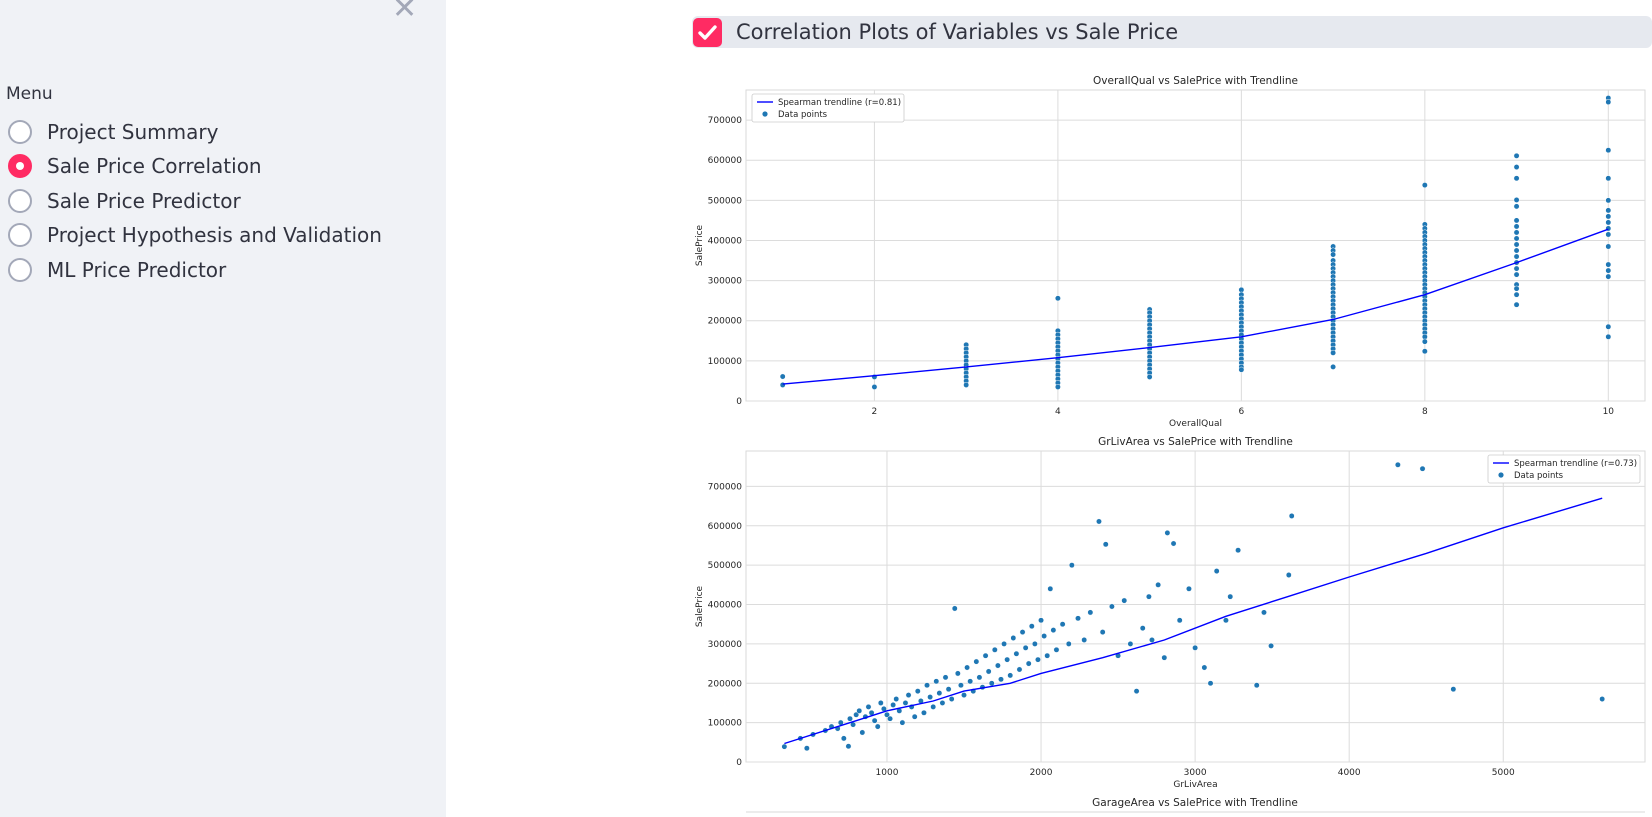 The width and height of the screenshot is (1652, 817). What do you see at coordinates (1058, 412) in the screenshot?
I see `x-tick-label: 4` at bounding box center [1058, 412].